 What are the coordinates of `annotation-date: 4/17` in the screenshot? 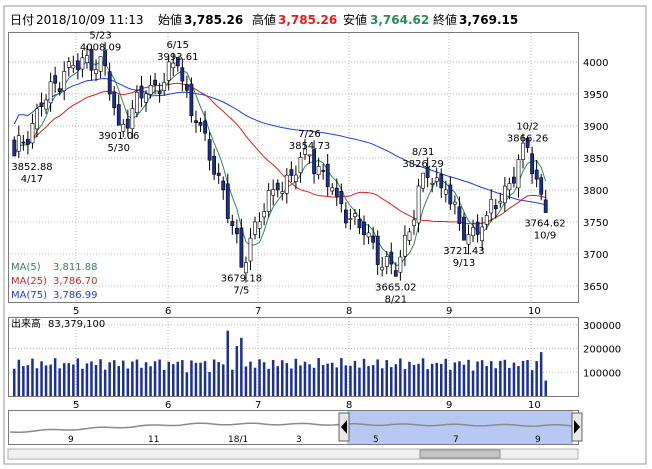 It's located at (32, 179).